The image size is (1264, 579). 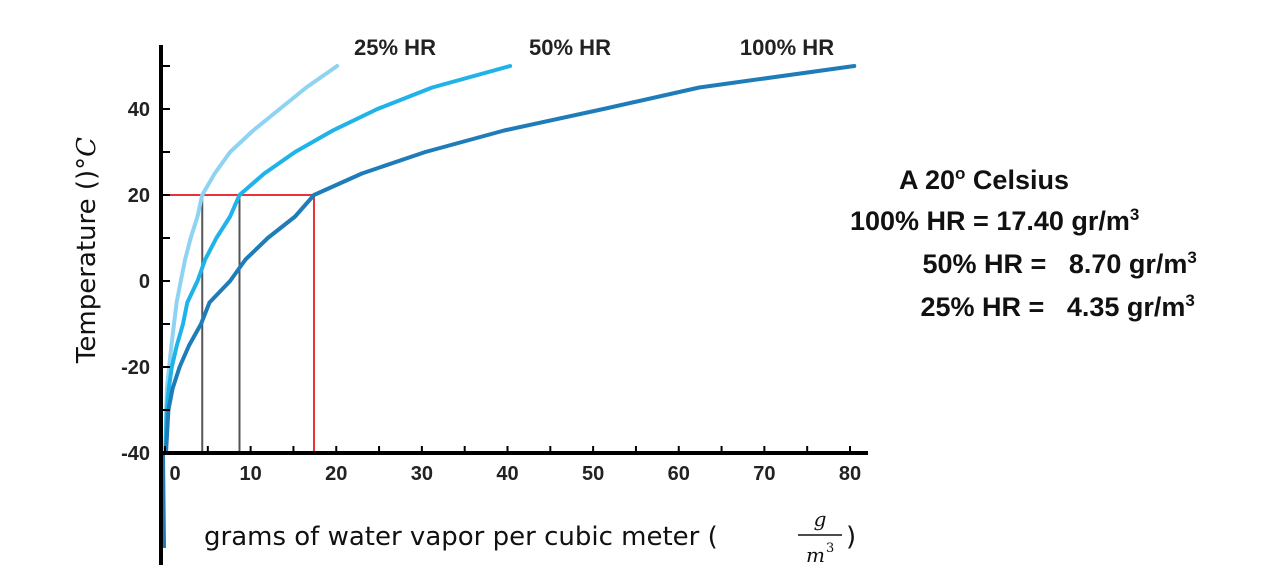 I want to click on info-row-50-label: 50% HR = 8.70 gr/m, so click(x=1055, y=264).